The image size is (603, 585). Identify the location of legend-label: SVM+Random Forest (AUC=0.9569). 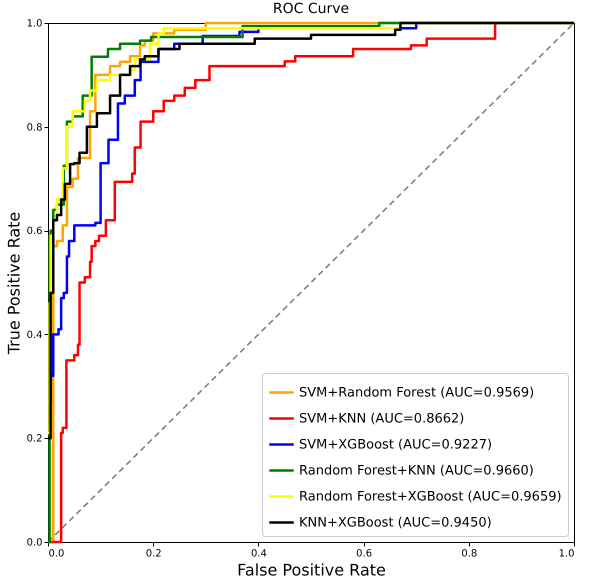
(416, 393).